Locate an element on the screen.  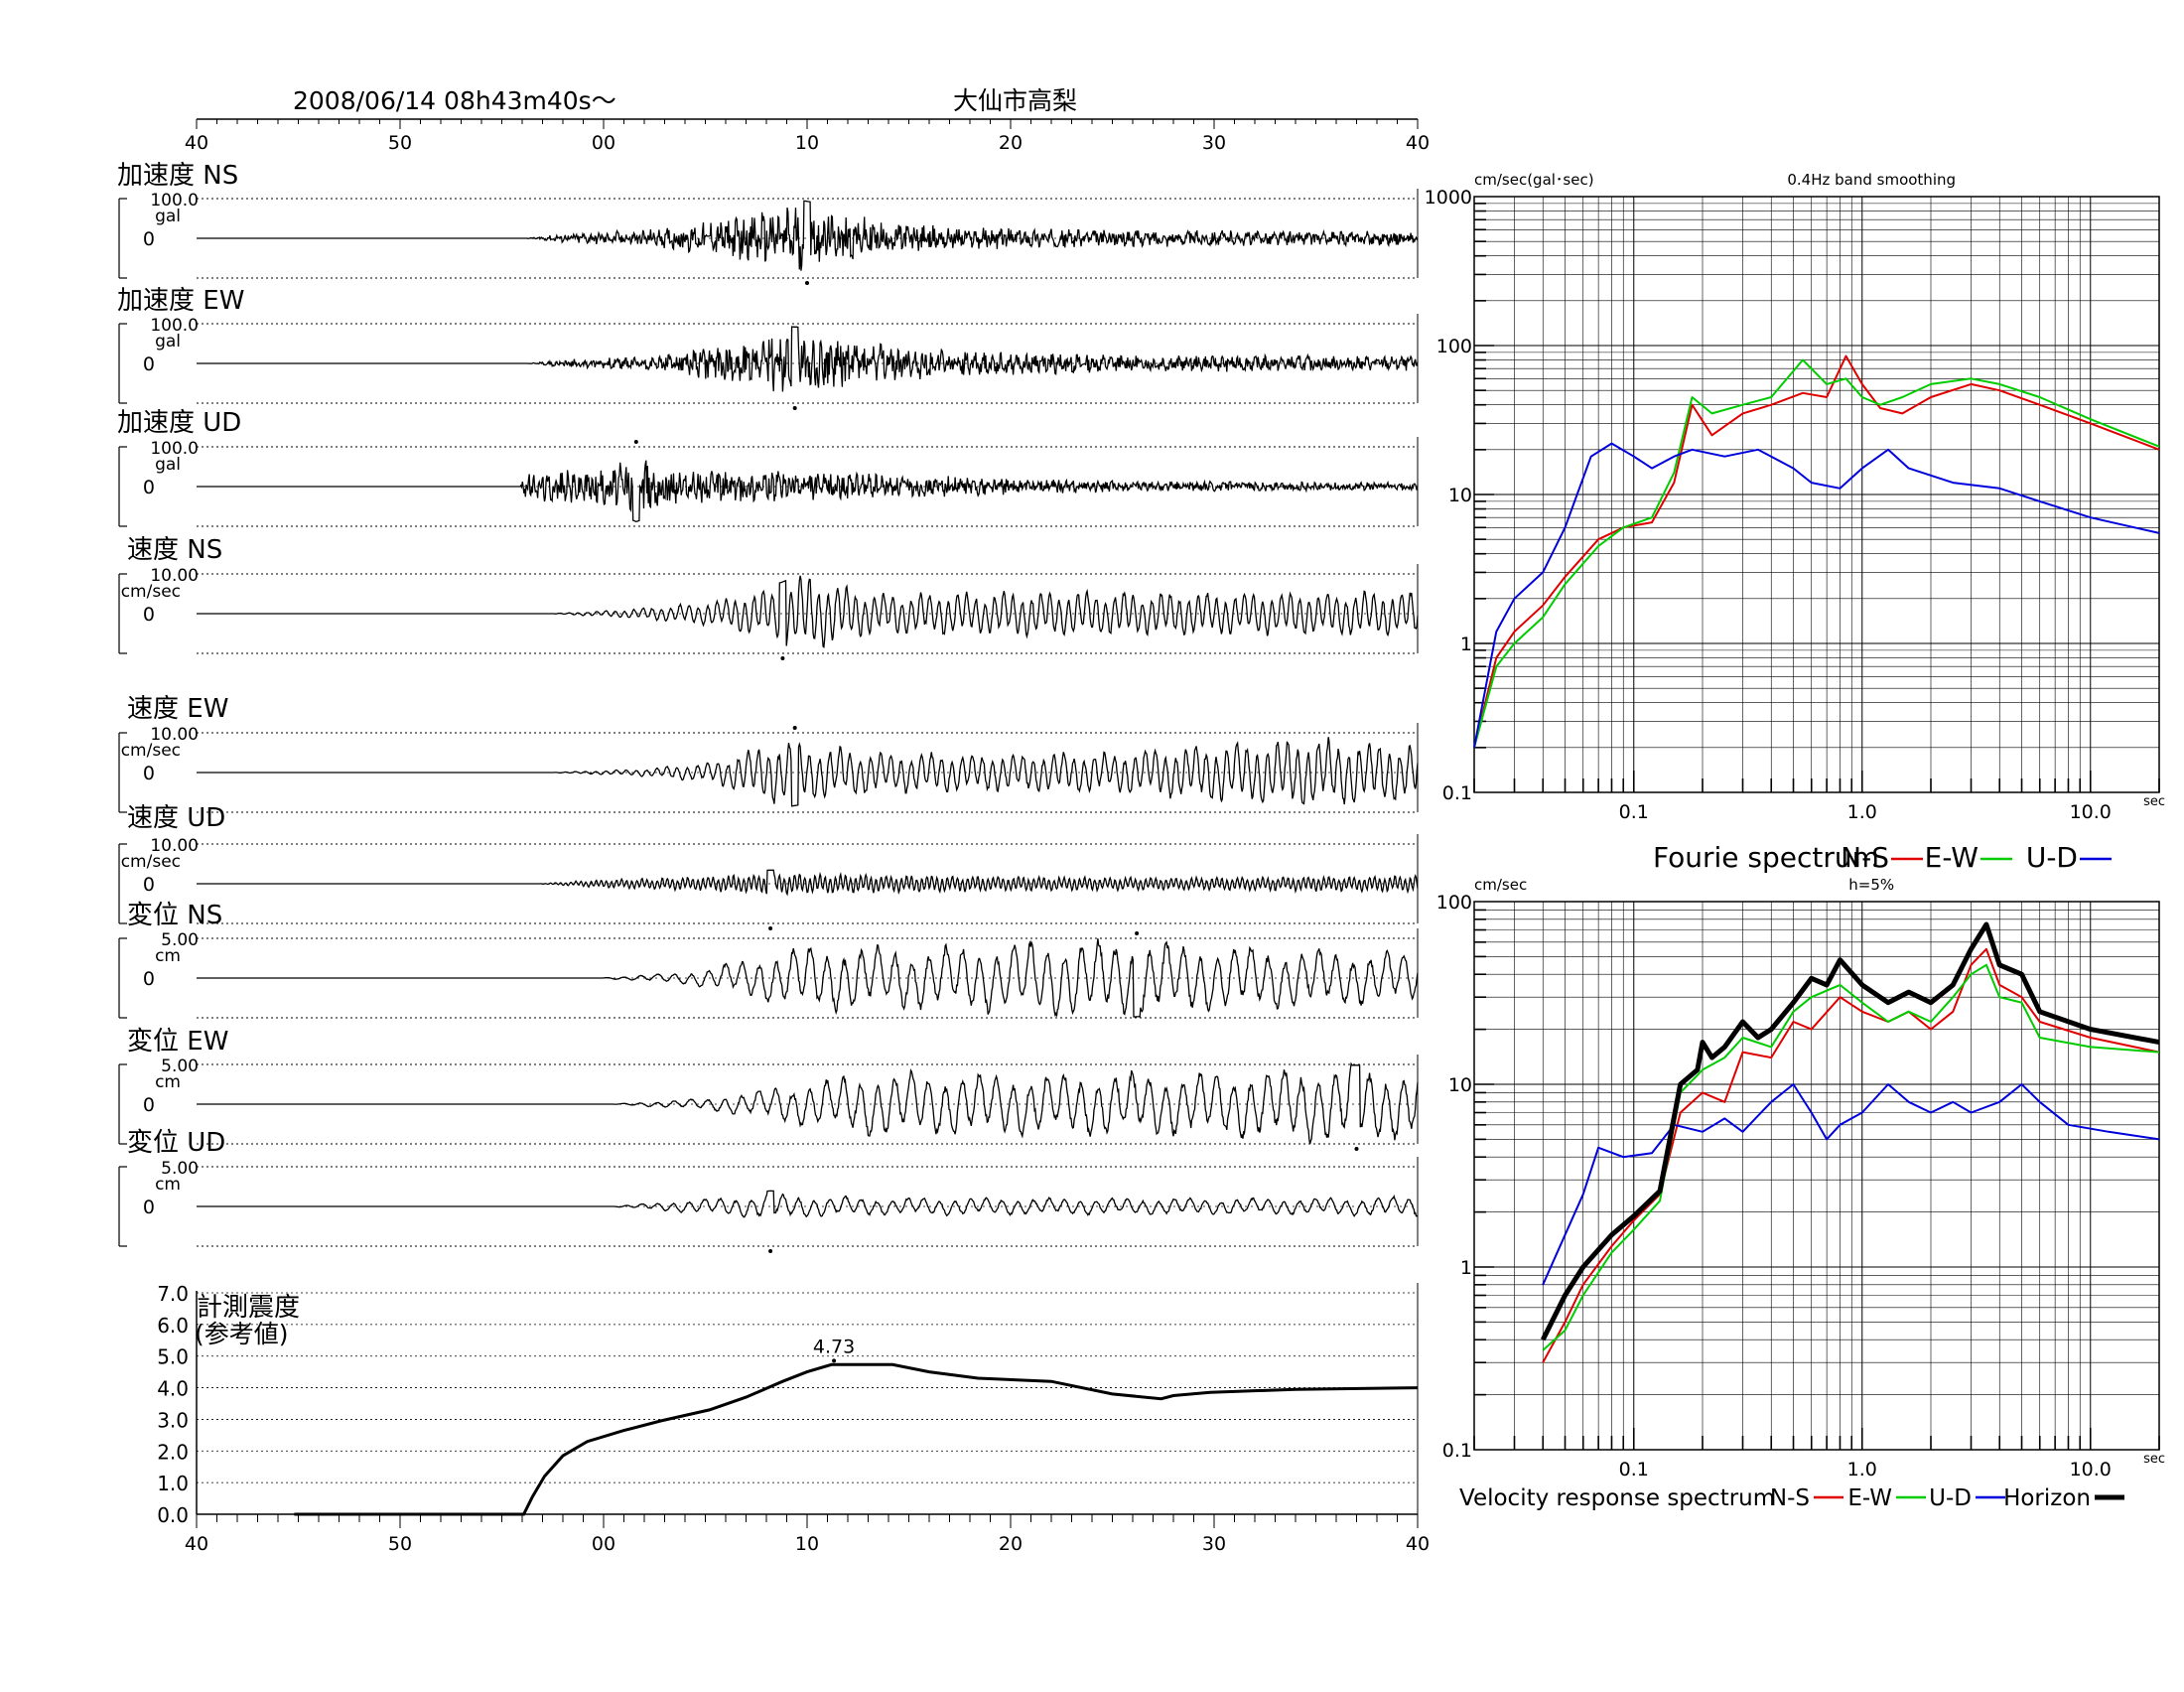
time-tick-label: 30 is located at coordinates (1214, 143).